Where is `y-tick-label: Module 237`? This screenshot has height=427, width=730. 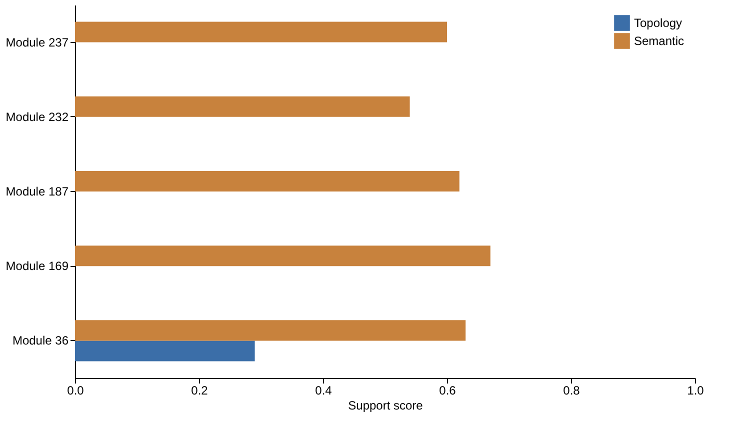 y-tick-label: Module 237 is located at coordinates (37, 42).